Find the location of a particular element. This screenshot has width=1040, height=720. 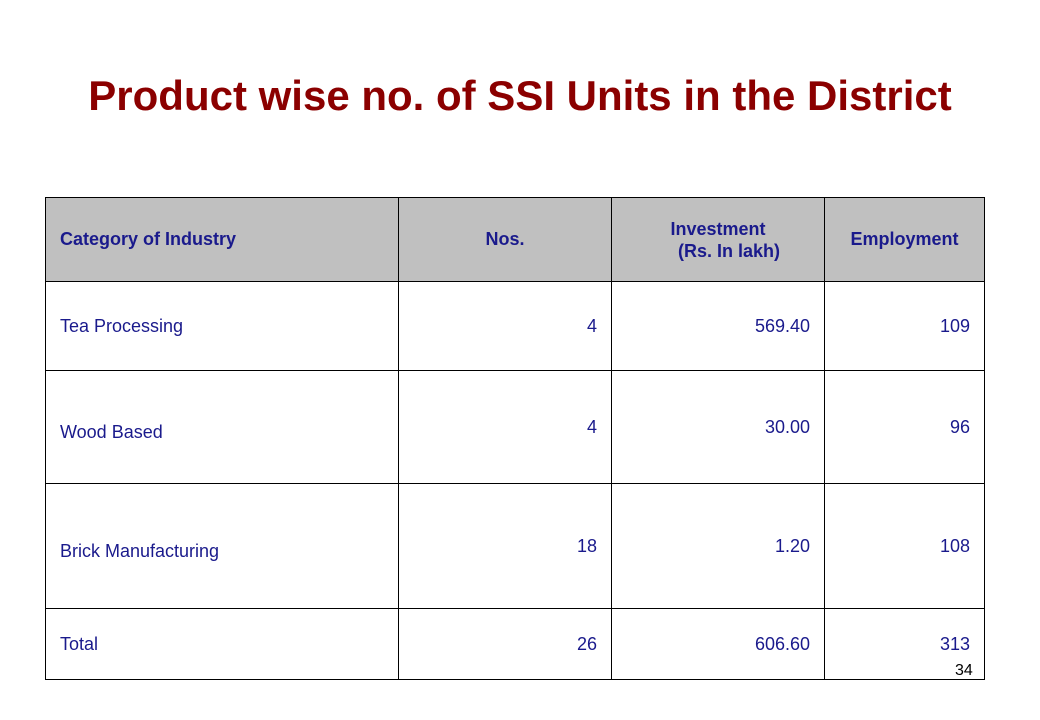

cell-category: Total is located at coordinates (222, 644).